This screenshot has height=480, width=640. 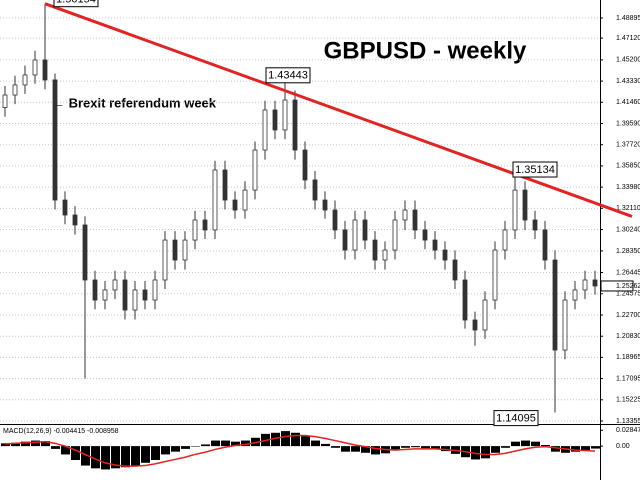 I want to click on y-tick-label: 1.32110, so click(x=628, y=208).